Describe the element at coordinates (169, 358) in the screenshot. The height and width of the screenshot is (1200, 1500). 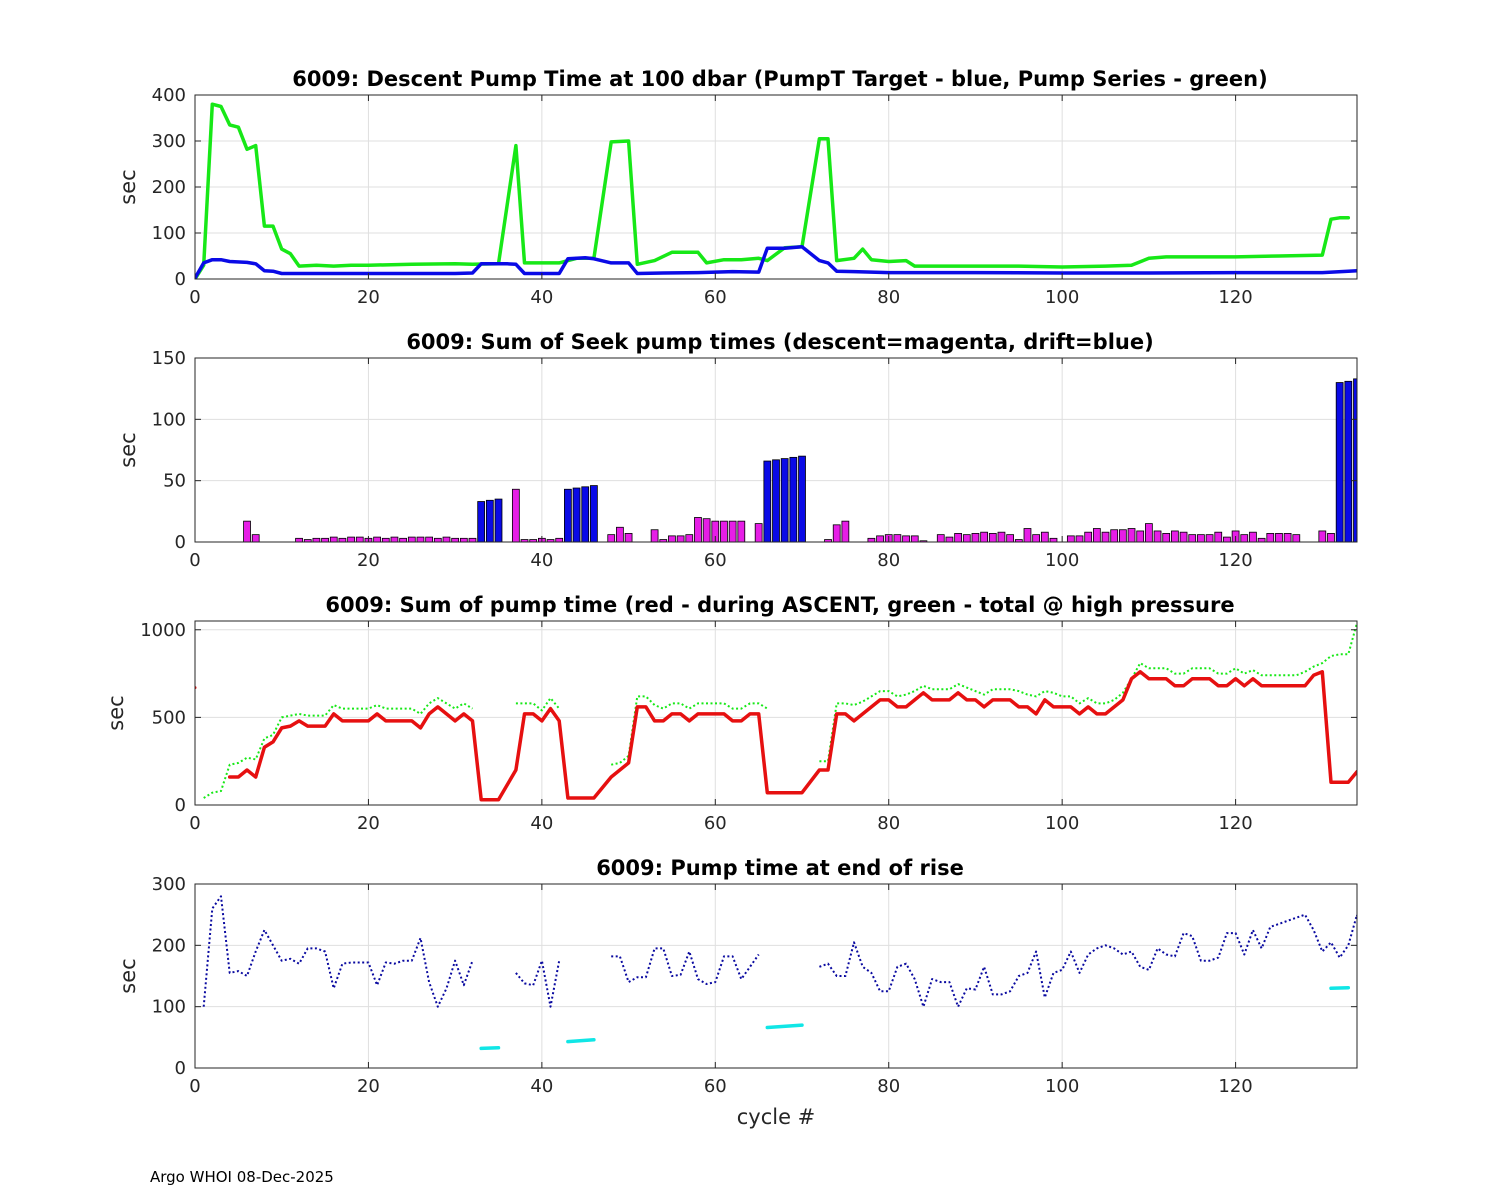
I see `y-tick-label: 150` at that location.